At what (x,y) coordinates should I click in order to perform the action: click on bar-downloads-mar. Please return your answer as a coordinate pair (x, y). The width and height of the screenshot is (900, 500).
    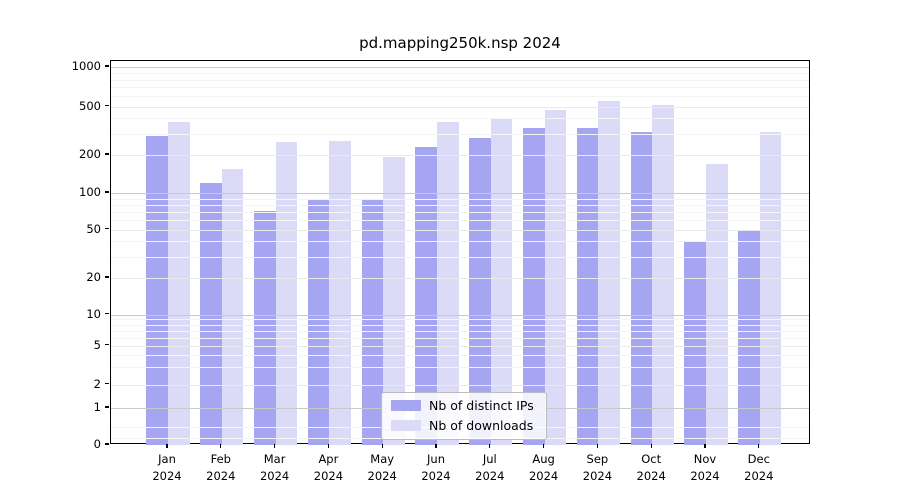
    Looking at the image, I should click on (286, 293).